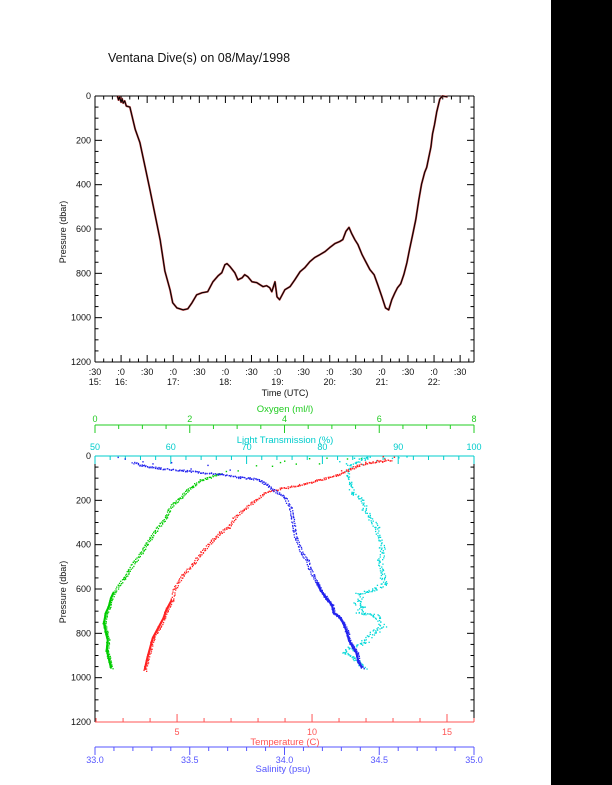  I want to click on tick-label: 8, so click(473, 419).